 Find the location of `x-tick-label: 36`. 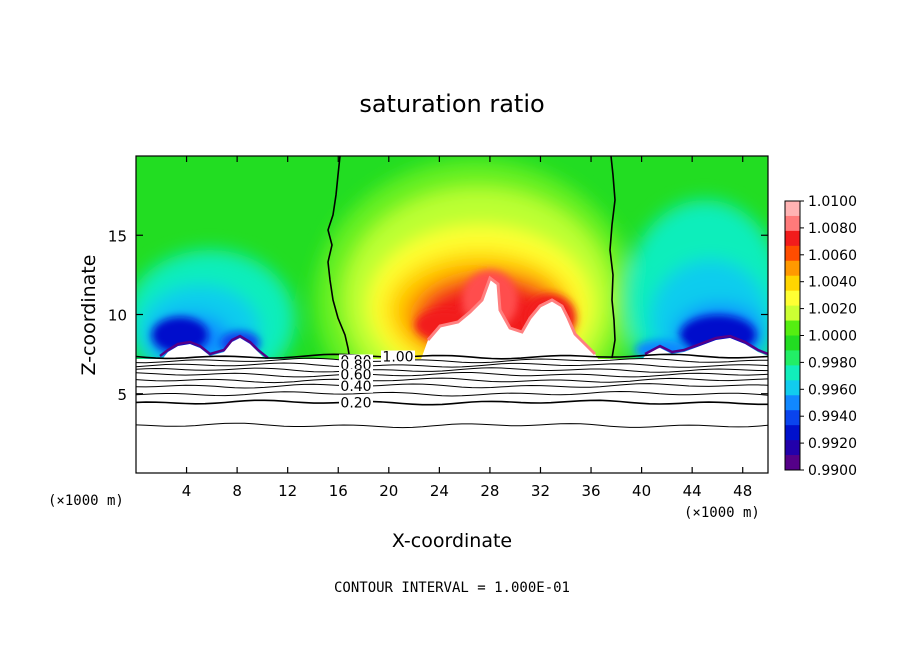

x-tick-label: 36 is located at coordinates (590, 491).